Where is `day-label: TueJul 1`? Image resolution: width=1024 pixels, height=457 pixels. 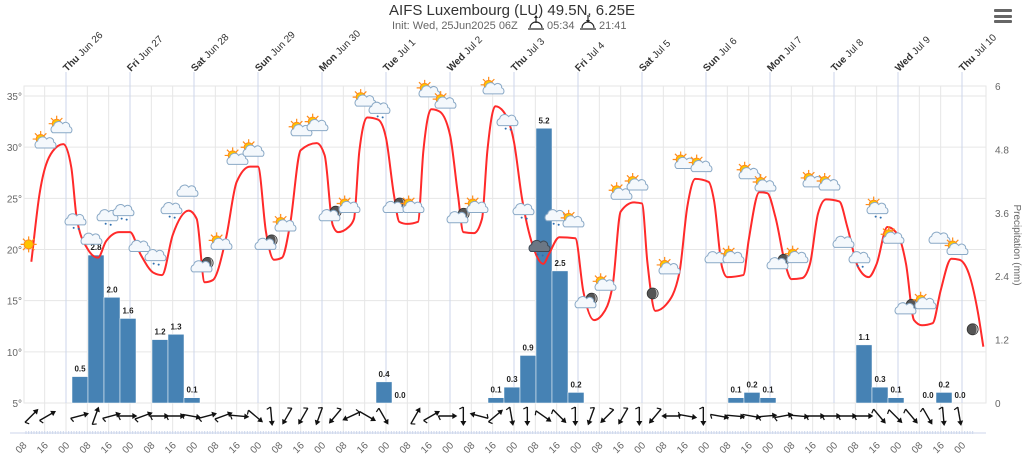
day-label: TueJul 1 is located at coordinates (399, 55).